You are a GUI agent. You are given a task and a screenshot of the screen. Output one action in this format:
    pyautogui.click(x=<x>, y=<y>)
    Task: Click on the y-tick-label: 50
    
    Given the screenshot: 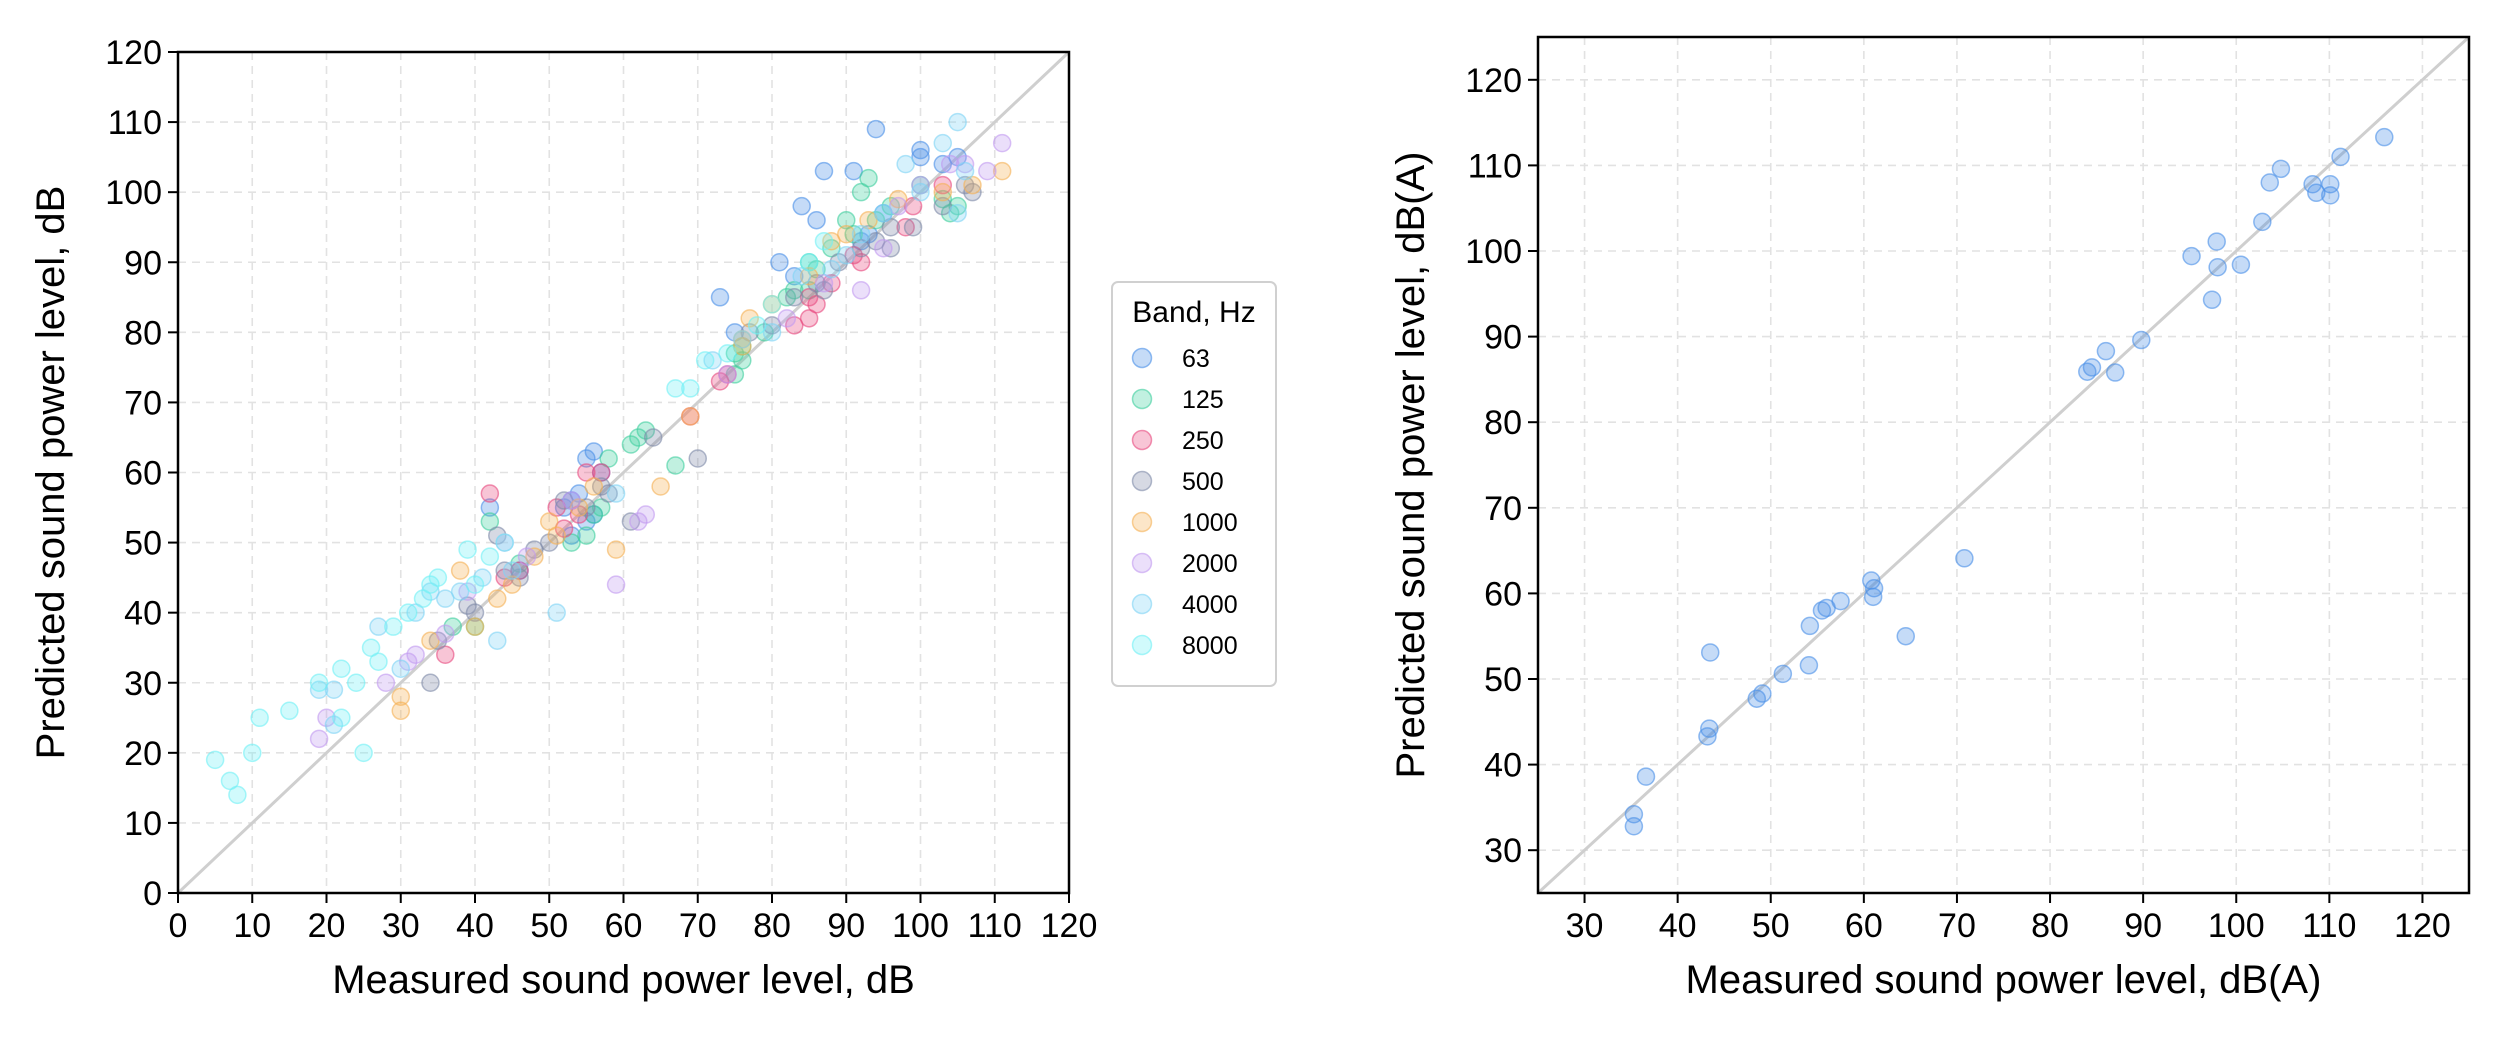 What is the action you would take?
    pyautogui.click(x=143, y=544)
    